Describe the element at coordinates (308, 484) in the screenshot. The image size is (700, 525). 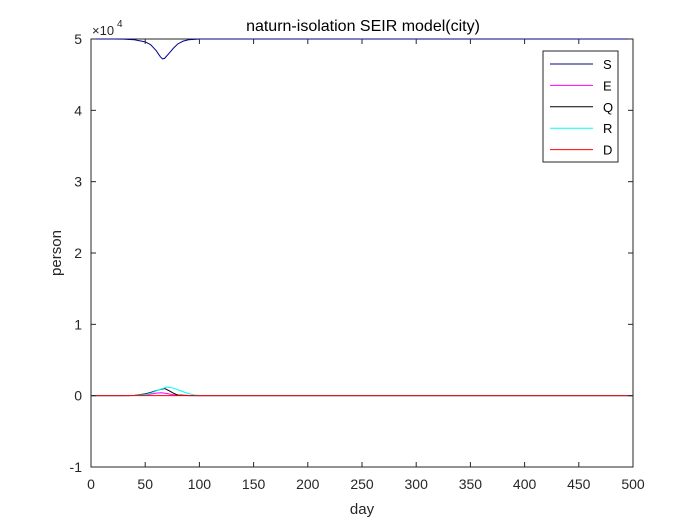
I see `x-tick-label: 200` at that location.